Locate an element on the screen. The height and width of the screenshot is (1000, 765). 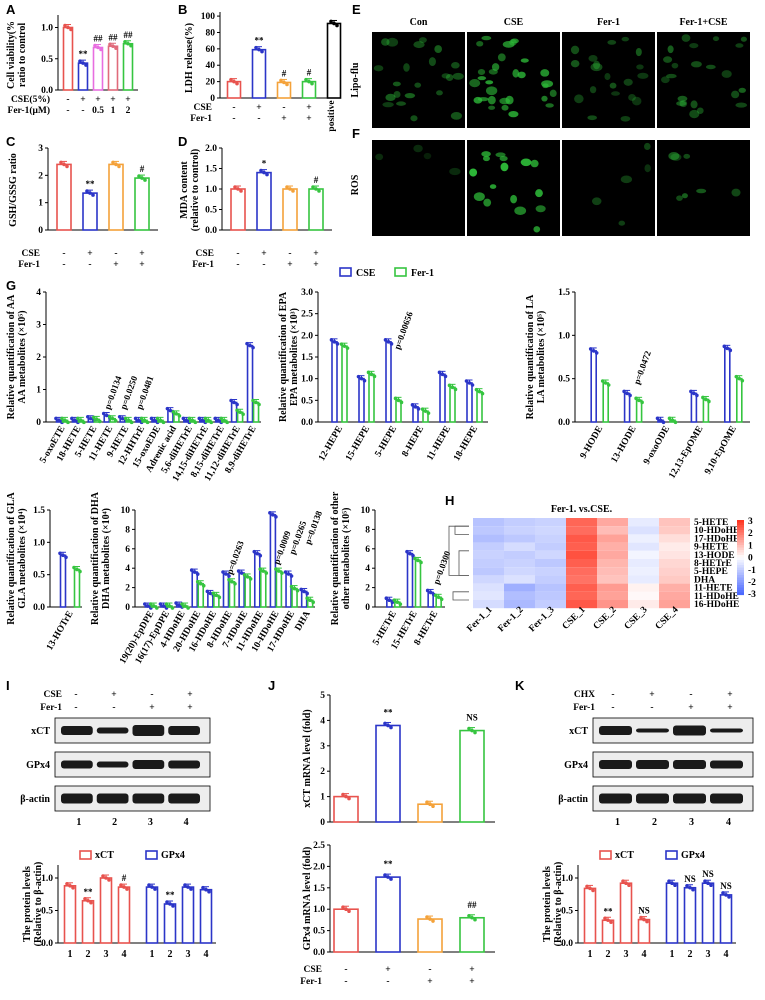
g-epa-xtick-label: 11-HEPE is located at coordinates (439, 444).